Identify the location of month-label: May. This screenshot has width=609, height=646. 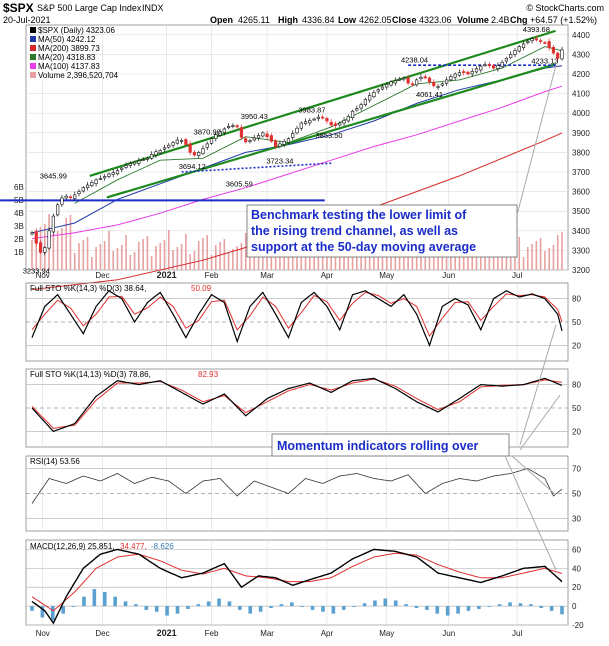
(386, 275).